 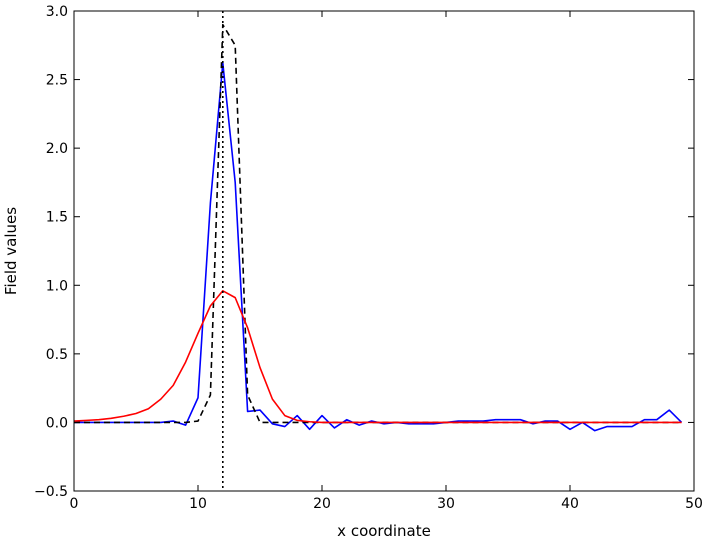 What do you see at coordinates (322, 504) in the screenshot?
I see `x-tick-label: 20` at bounding box center [322, 504].